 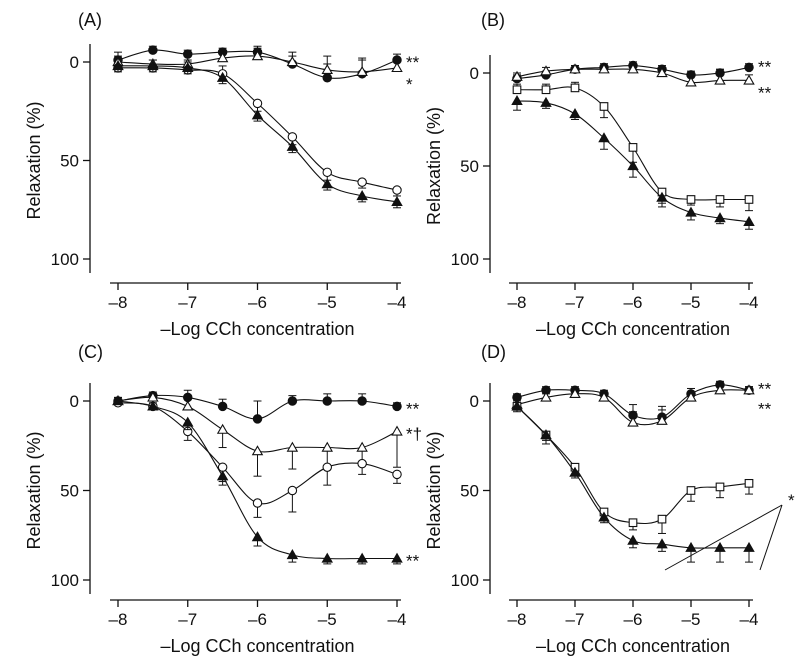 What do you see at coordinates (414, 433) in the screenshot?
I see `significance-annotation: *†` at bounding box center [414, 433].